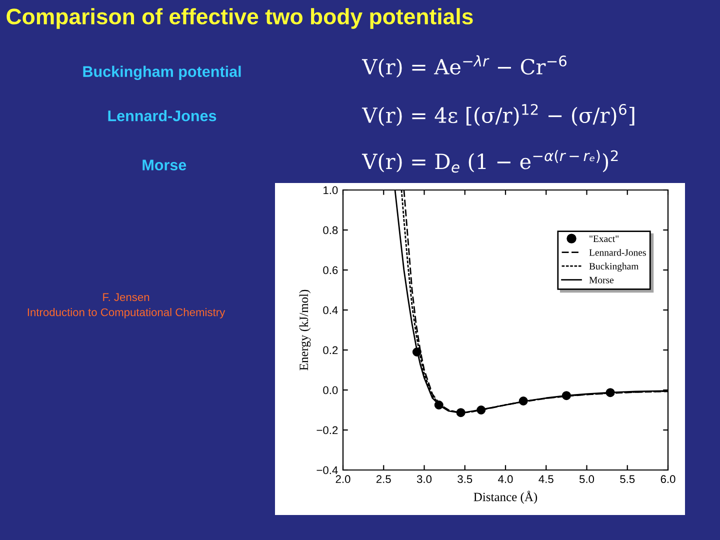 This screenshot has width=720, height=540. I want to click on y-axis-title: Energy (kJ/mol), so click(305, 330).